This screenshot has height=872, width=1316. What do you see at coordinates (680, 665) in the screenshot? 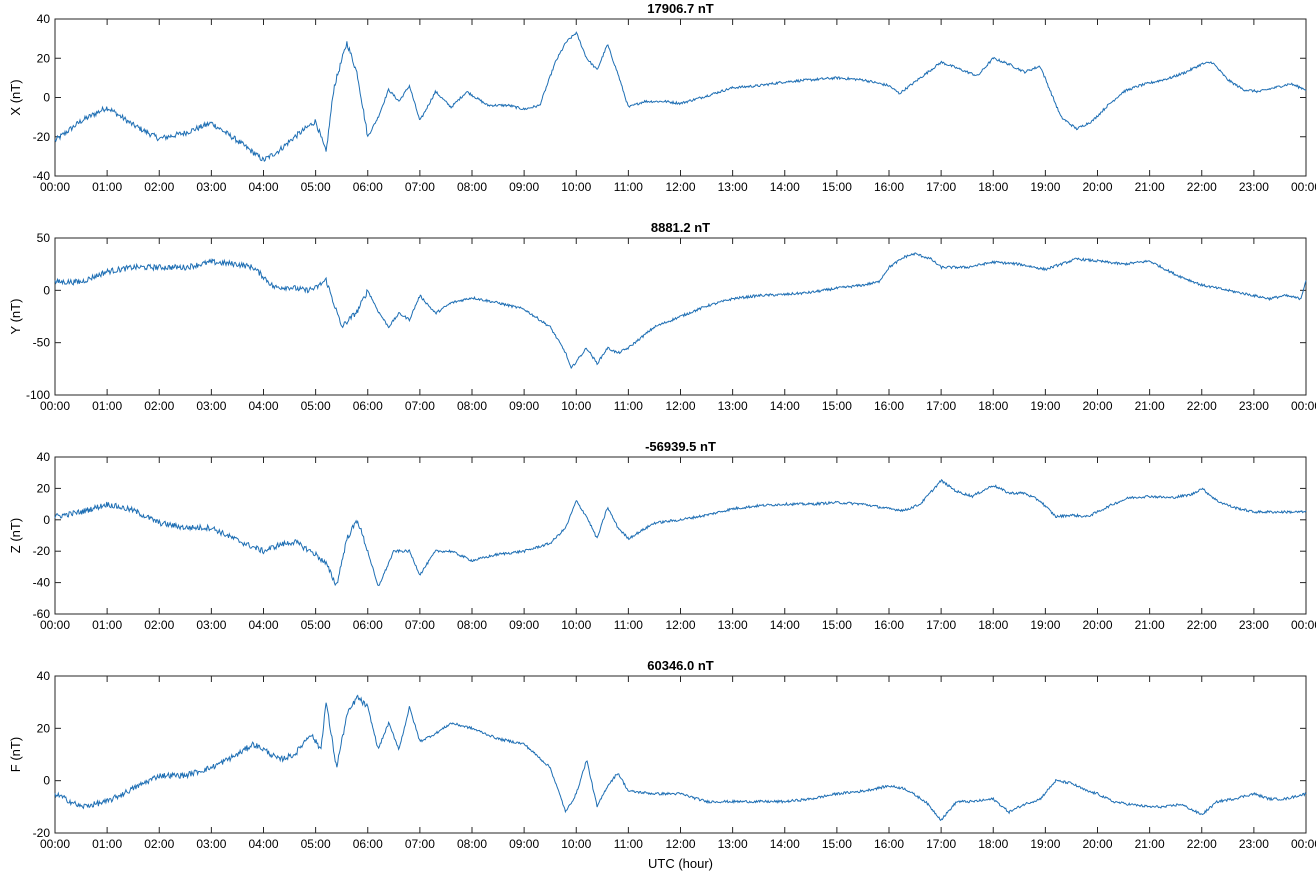
I see `panel-title: 60346.0 nT` at bounding box center [680, 665].